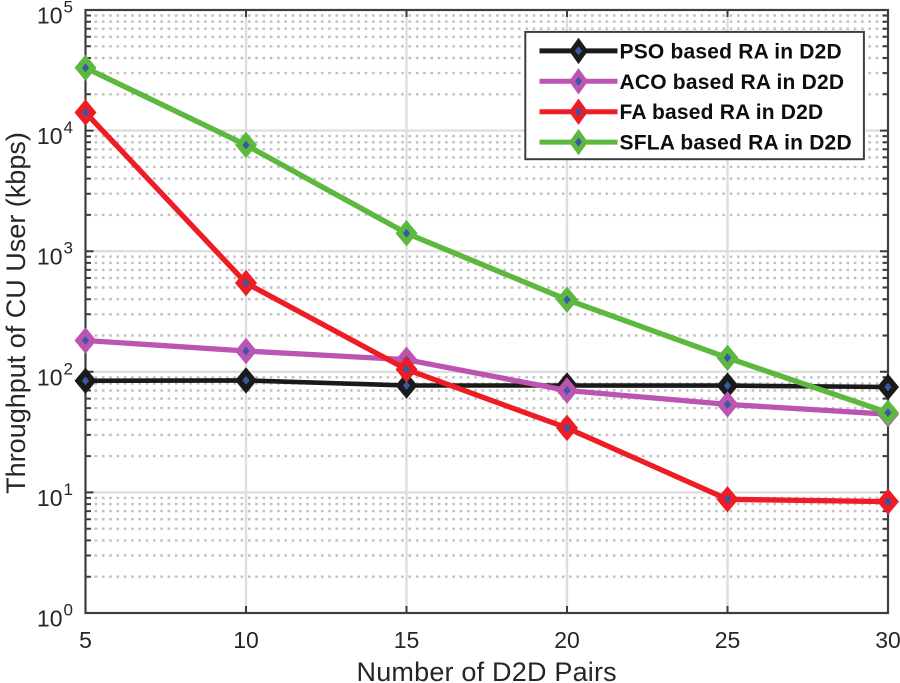  I want to click on svg-text: 1, so click(68, 489).